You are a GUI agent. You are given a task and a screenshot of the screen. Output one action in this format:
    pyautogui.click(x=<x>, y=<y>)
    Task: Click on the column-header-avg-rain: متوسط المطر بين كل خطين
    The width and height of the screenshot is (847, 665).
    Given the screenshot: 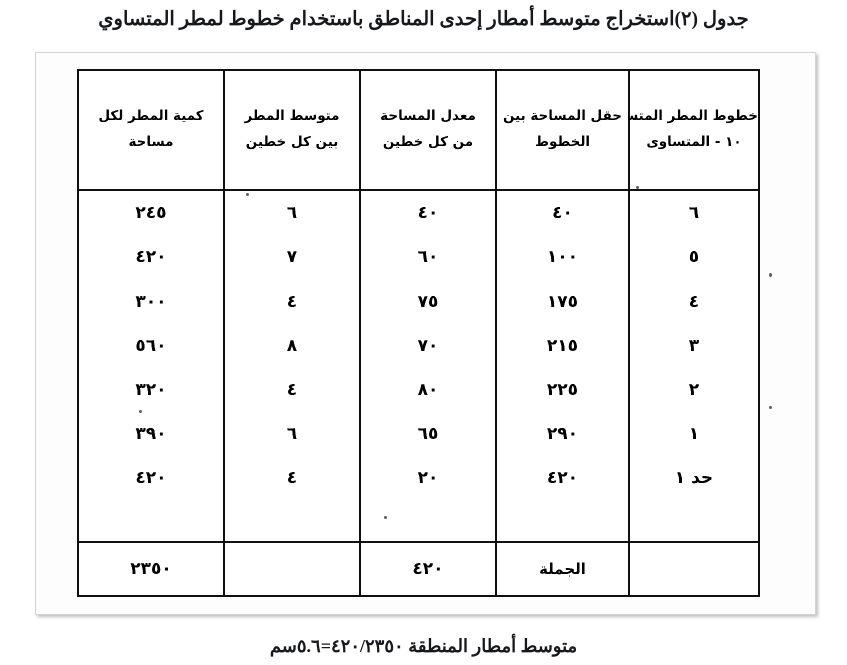 What is the action you would take?
    pyautogui.click(x=292, y=130)
    